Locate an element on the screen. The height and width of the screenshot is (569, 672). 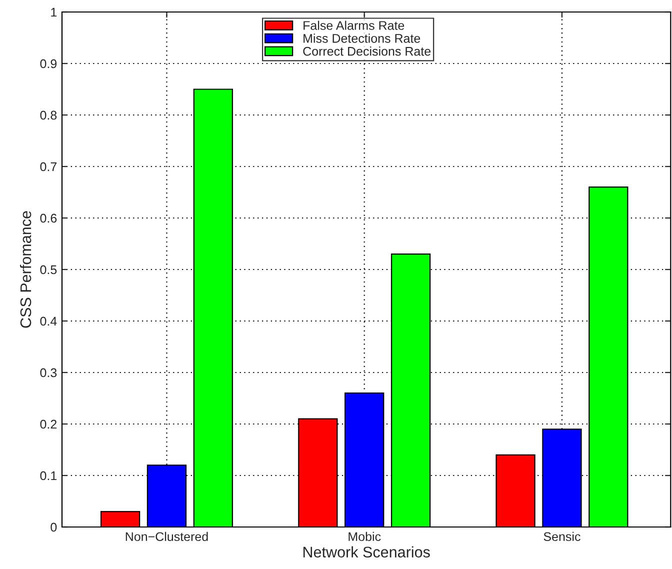
x-tick-label: Non−Clustered is located at coordinates (167, 537).